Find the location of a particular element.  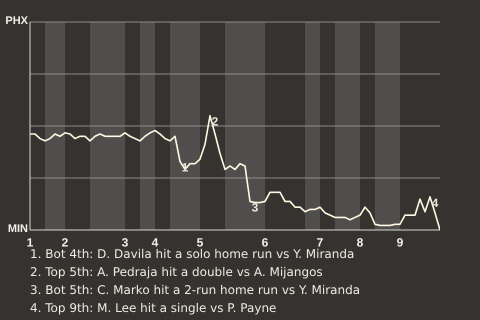

x-tick-label: 3 is located at coordinates (125, 243).